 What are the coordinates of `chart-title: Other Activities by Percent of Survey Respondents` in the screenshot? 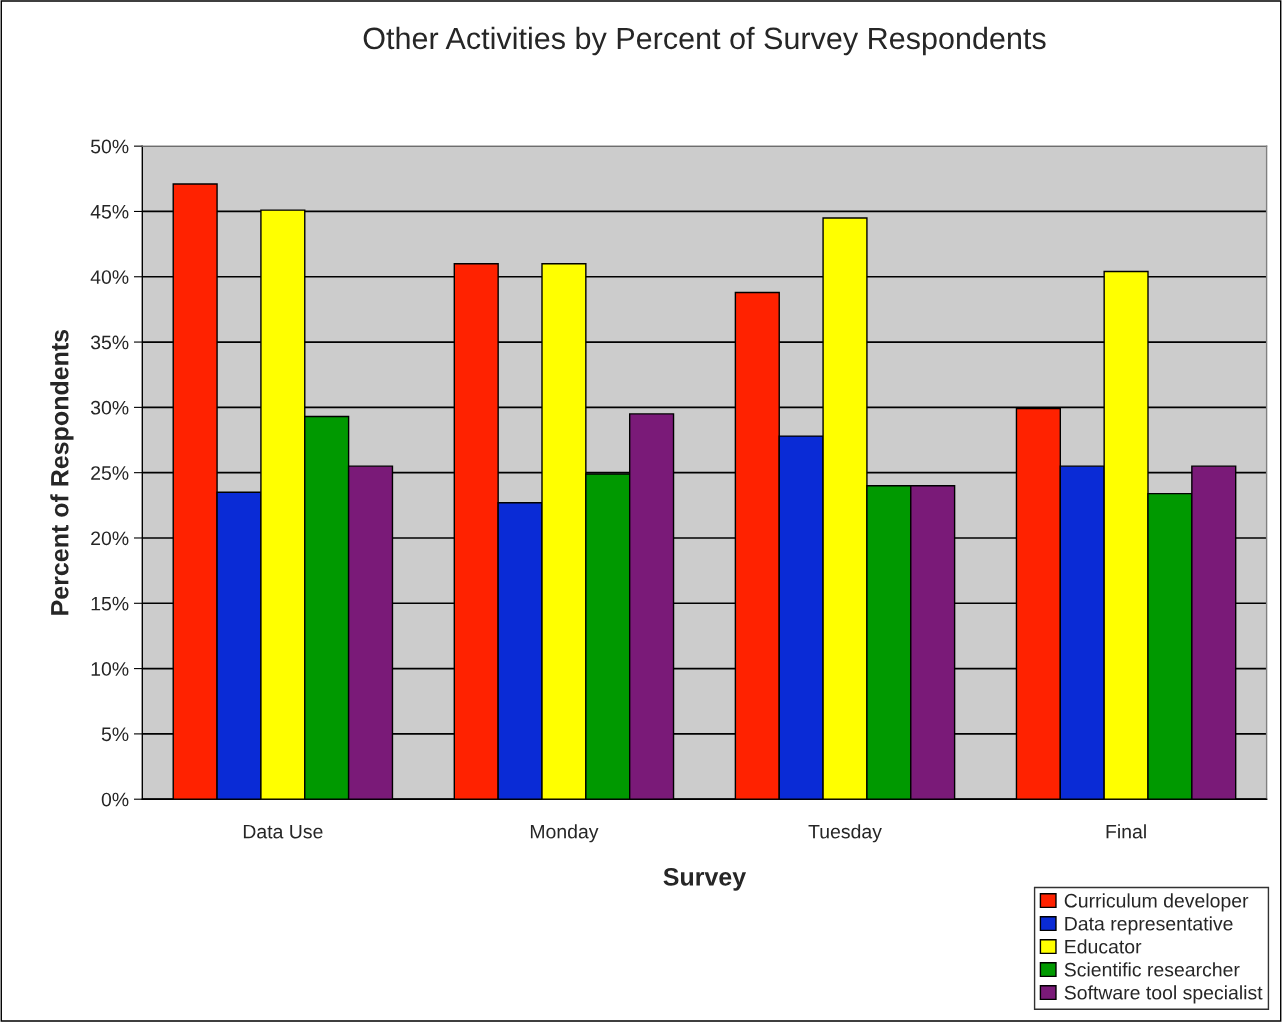 It's located at (704, 41).